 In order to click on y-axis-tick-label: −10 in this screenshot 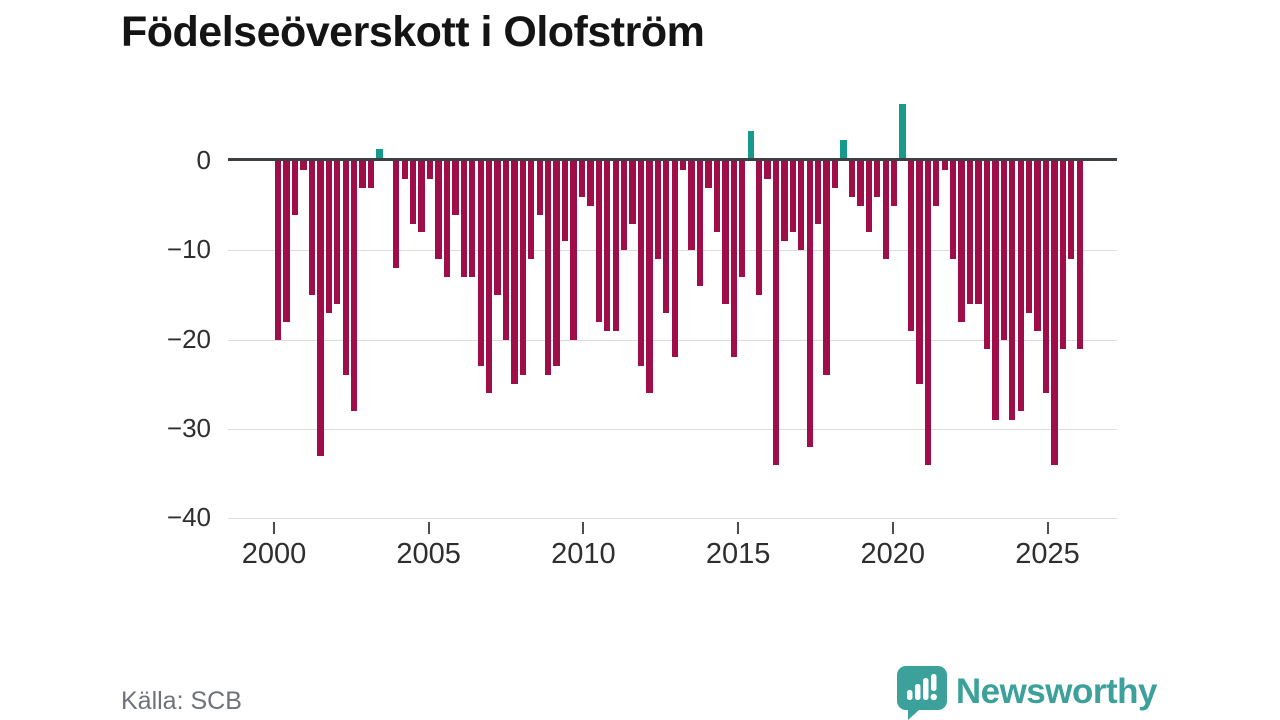, I will do `click(188, 249)`.